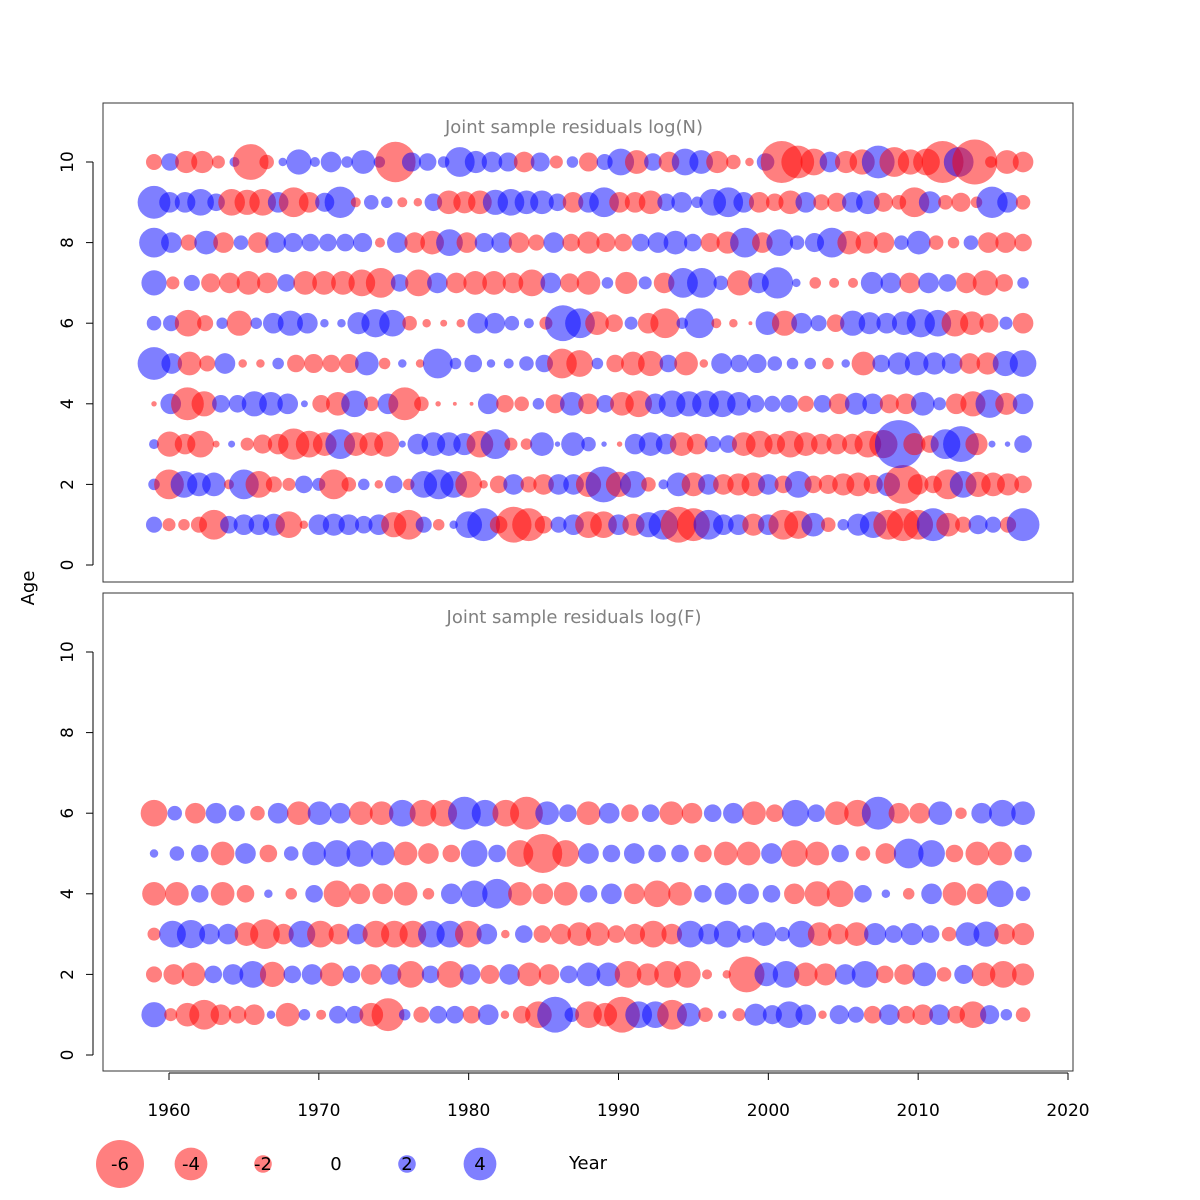 The width and height of the screenshot is (1200, 1200). I want to click on x-tick-label: 2000, so click(768, 1111).